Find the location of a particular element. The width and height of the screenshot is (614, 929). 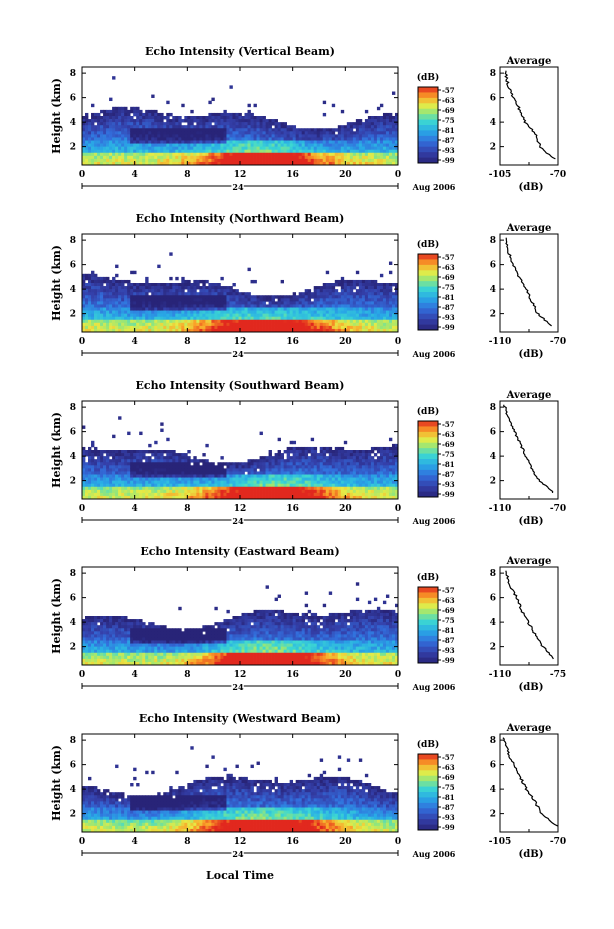

colorbar-swatch is located at coordinates (428, 95).